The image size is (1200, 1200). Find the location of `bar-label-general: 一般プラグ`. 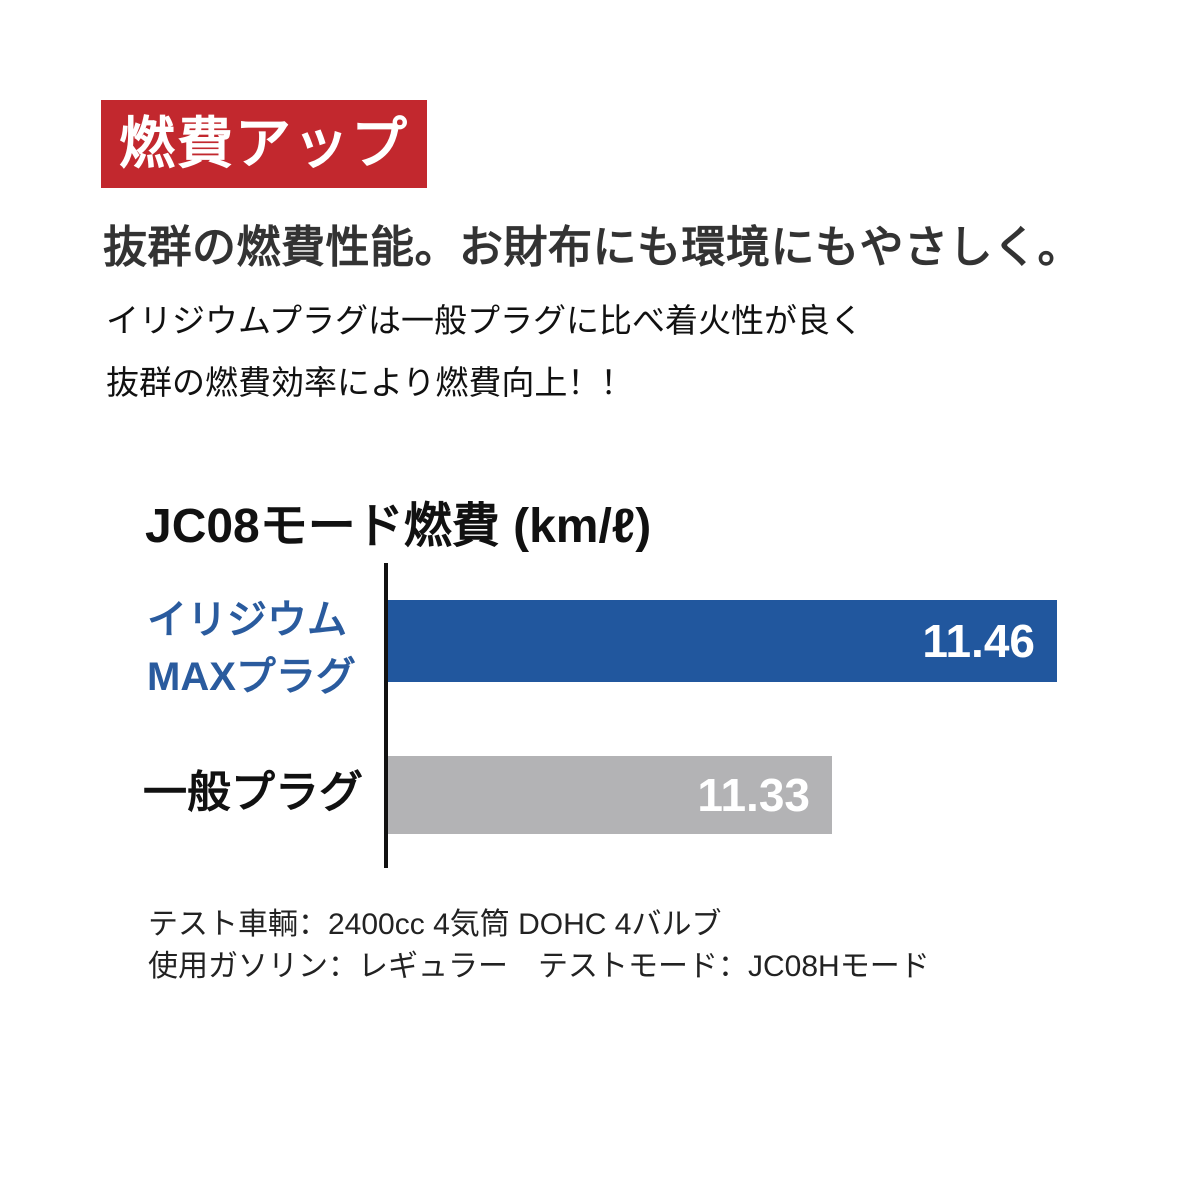

bar-label-general: 一般プラグ is located at coordinates (253, 793).